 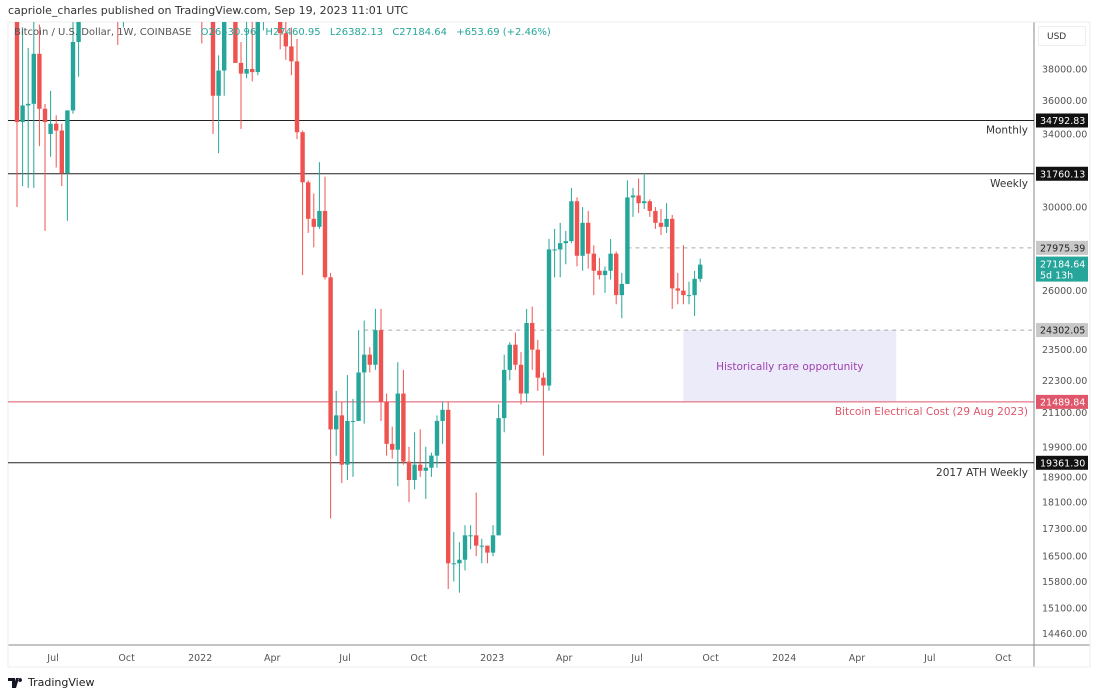 What do you see at coordinates (1062, 463) in the screenshot?
I see `price-label: 19361.30` at bounding box center [1062, 463].